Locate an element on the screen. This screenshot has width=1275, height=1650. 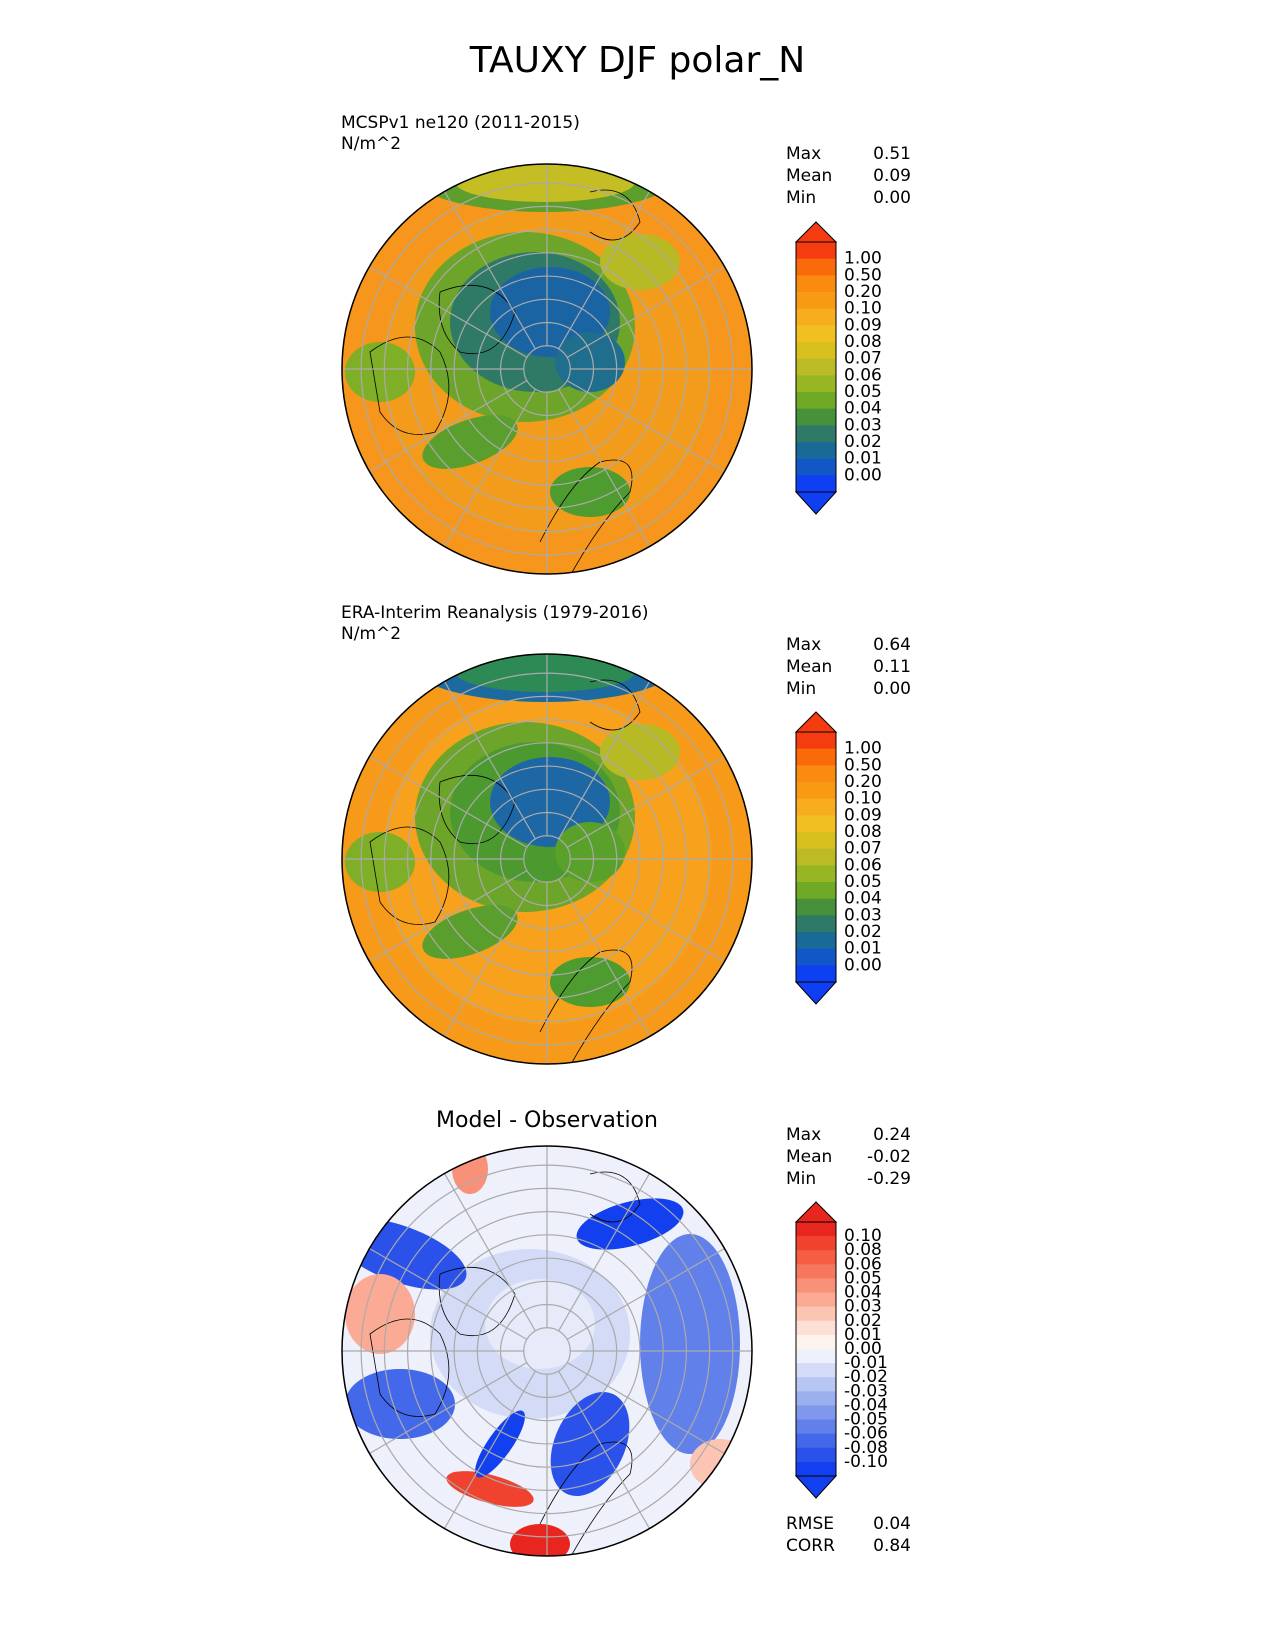
colorbar-extend-top is located at coordinates (816, 232).